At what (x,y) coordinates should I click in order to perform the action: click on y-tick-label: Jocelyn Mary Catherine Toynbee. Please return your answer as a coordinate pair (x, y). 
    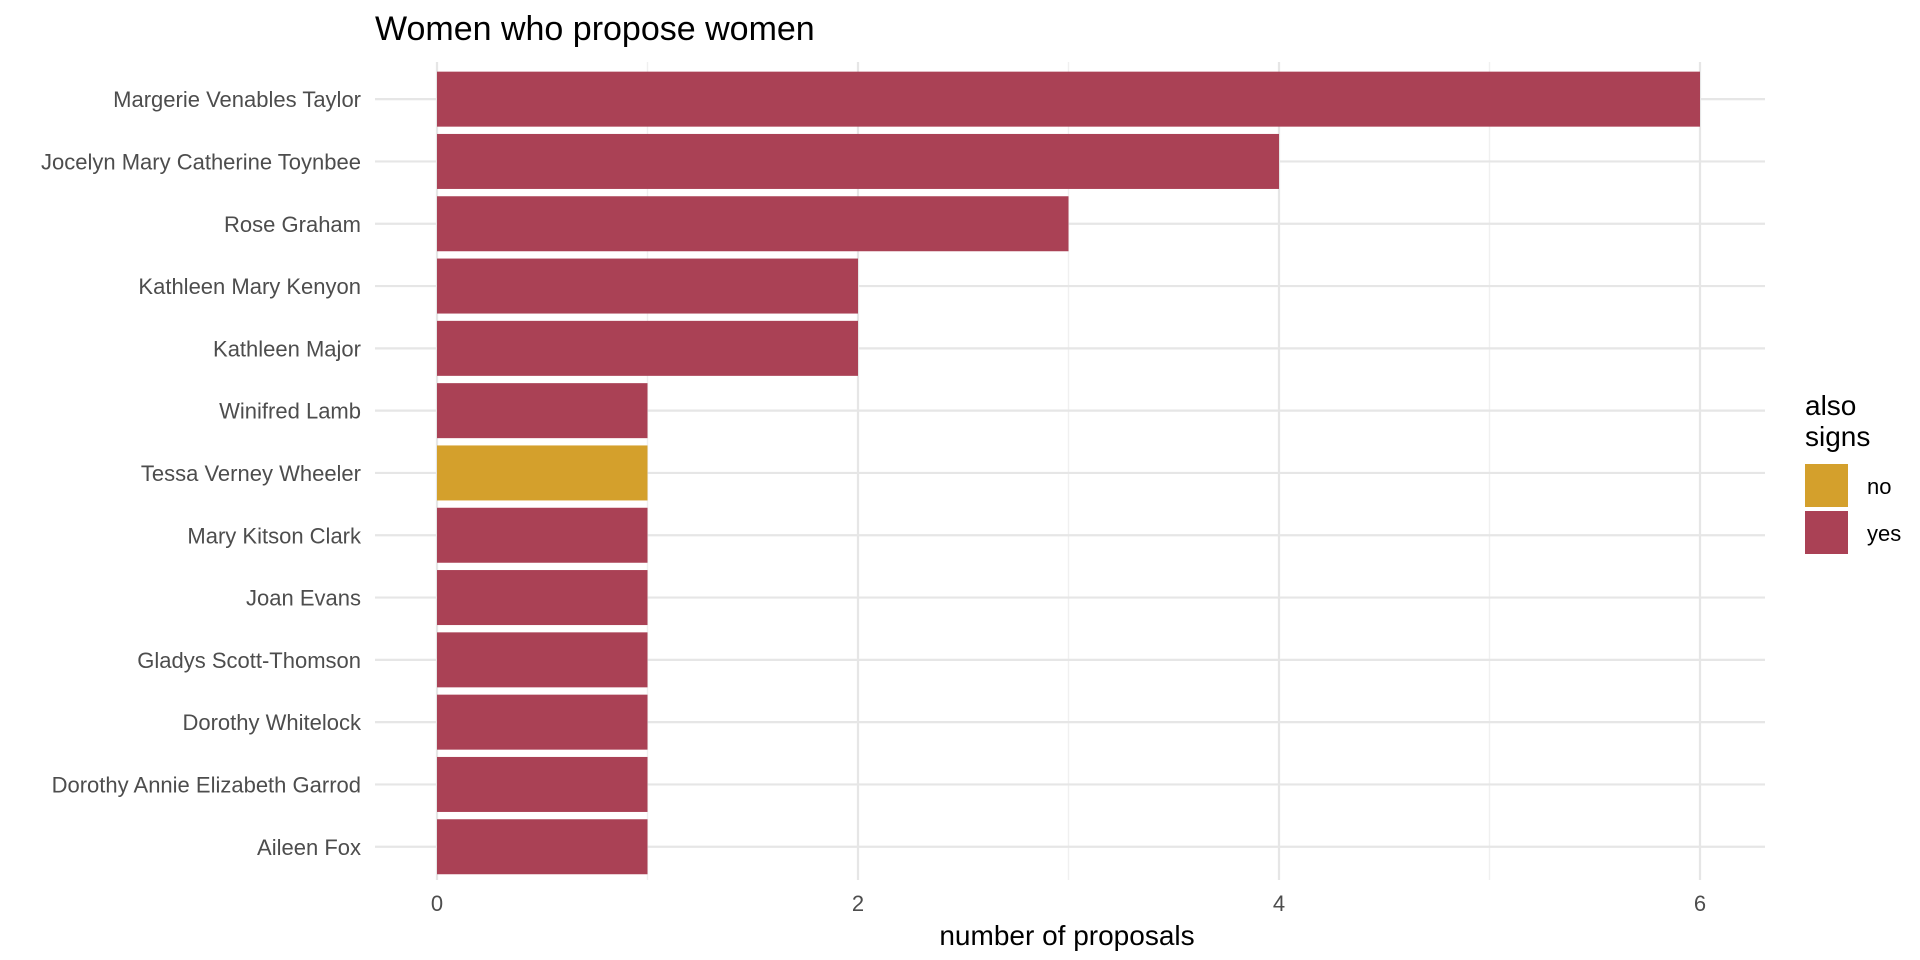
    Looking at the image, I should click on (201, 161).